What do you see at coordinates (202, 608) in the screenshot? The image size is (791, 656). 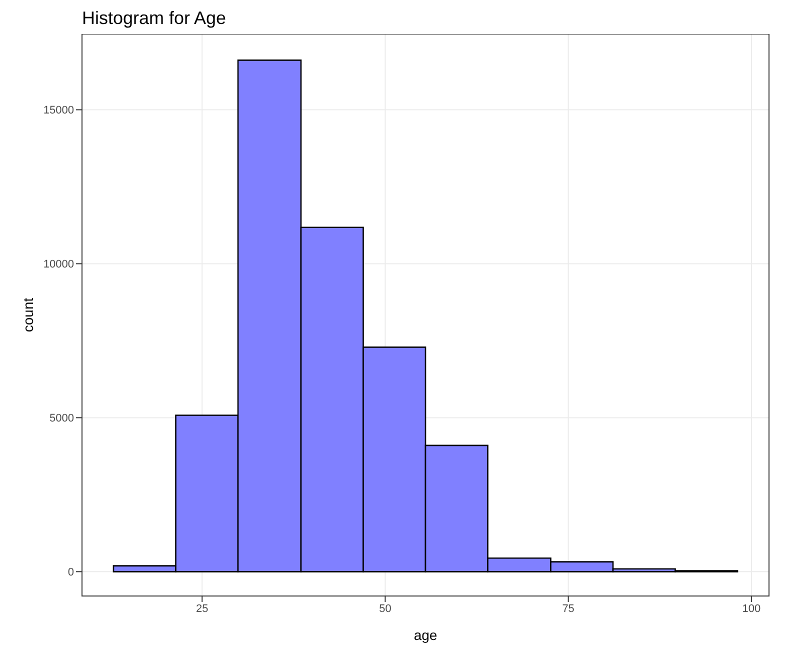 I see `x-tick-label: 25` at bounding box center [202, 608].